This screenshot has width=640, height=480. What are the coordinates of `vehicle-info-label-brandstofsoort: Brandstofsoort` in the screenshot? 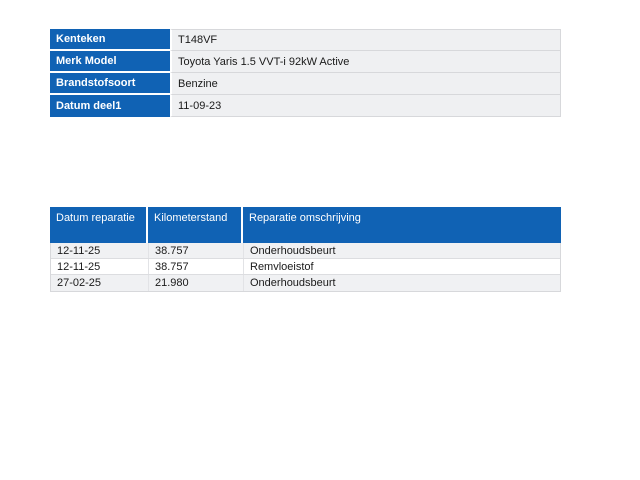 It's located at (110, 84).